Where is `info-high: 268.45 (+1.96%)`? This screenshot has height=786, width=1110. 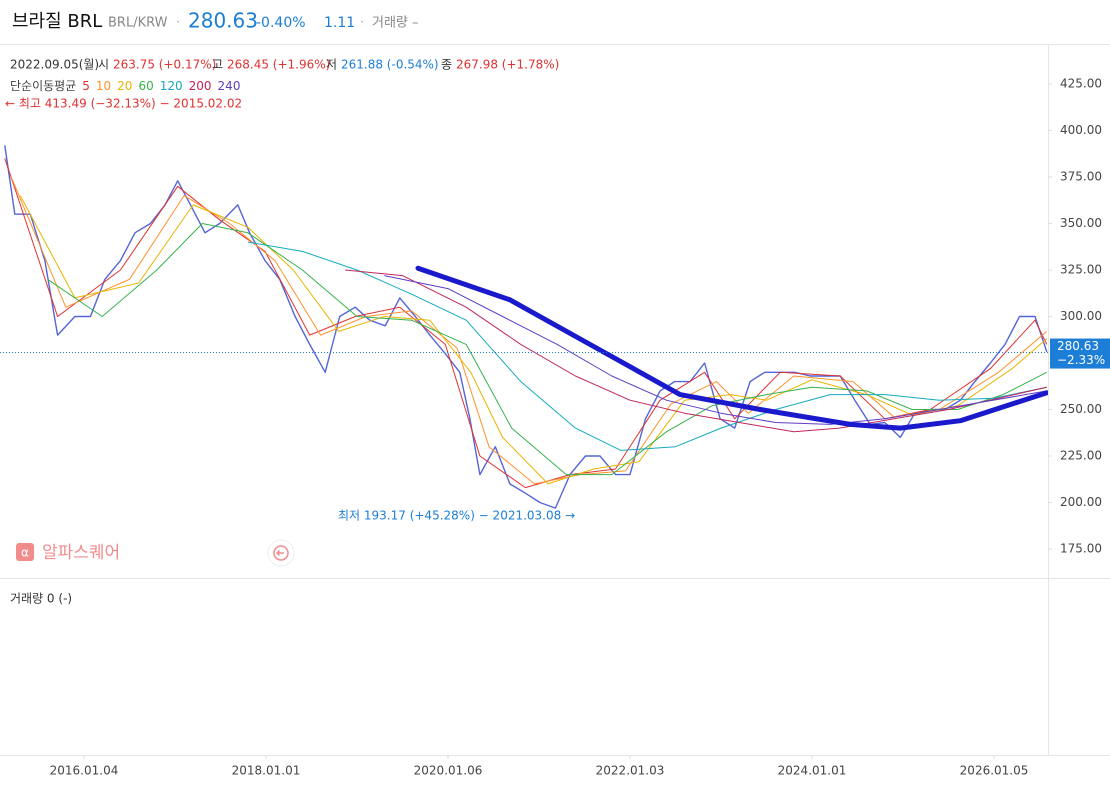
info-high: 268.45 (+1.96%) is located at coordinates (278, 65).